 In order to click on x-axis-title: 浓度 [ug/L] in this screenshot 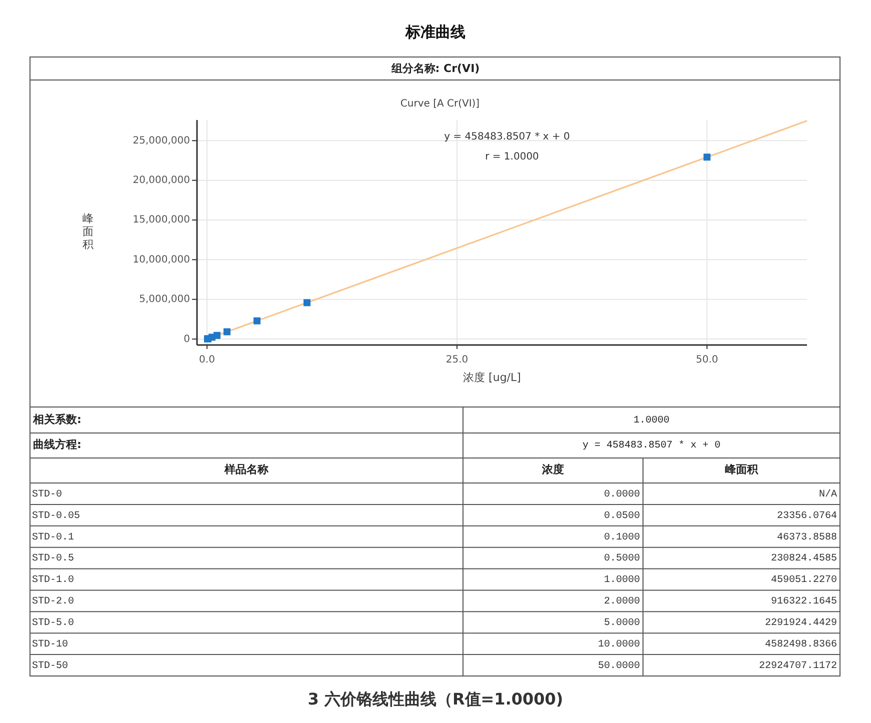, I will do `click(492, 377)`.